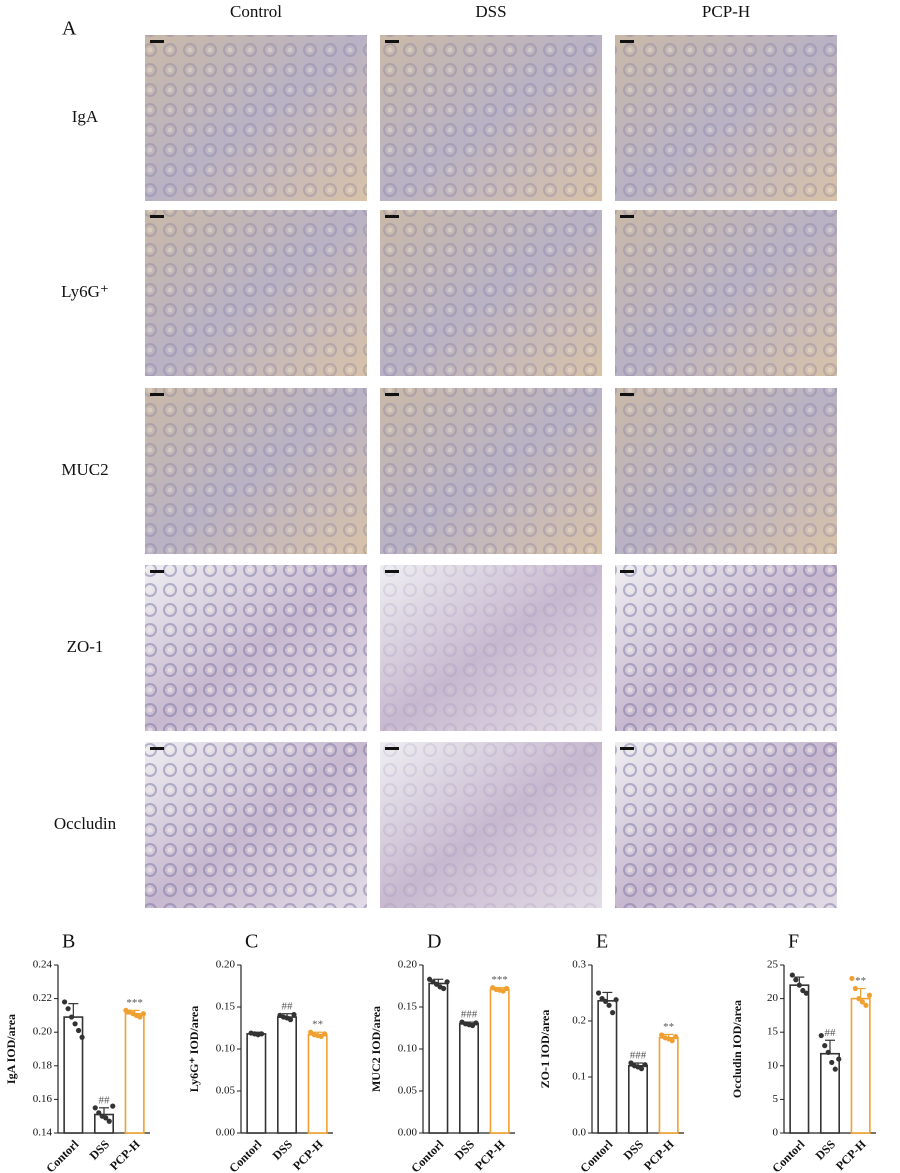 The height and width of the screenshot is (1173, 900). What do you see at coordinates (545, 1049) in the screenshot?
I see `y-axis-label: ZO-1 IOD/area` at bounding box center [545, 1049].